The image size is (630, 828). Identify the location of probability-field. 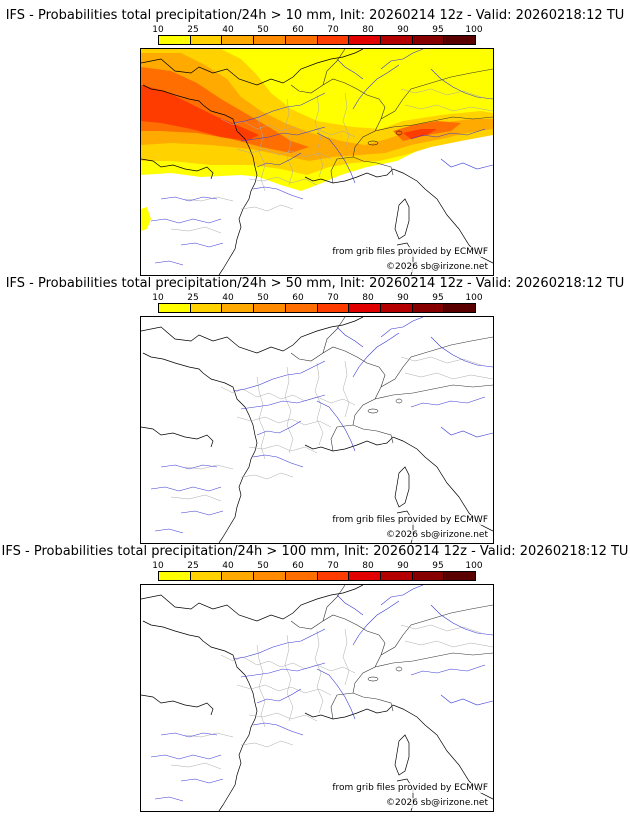
(317, 140).